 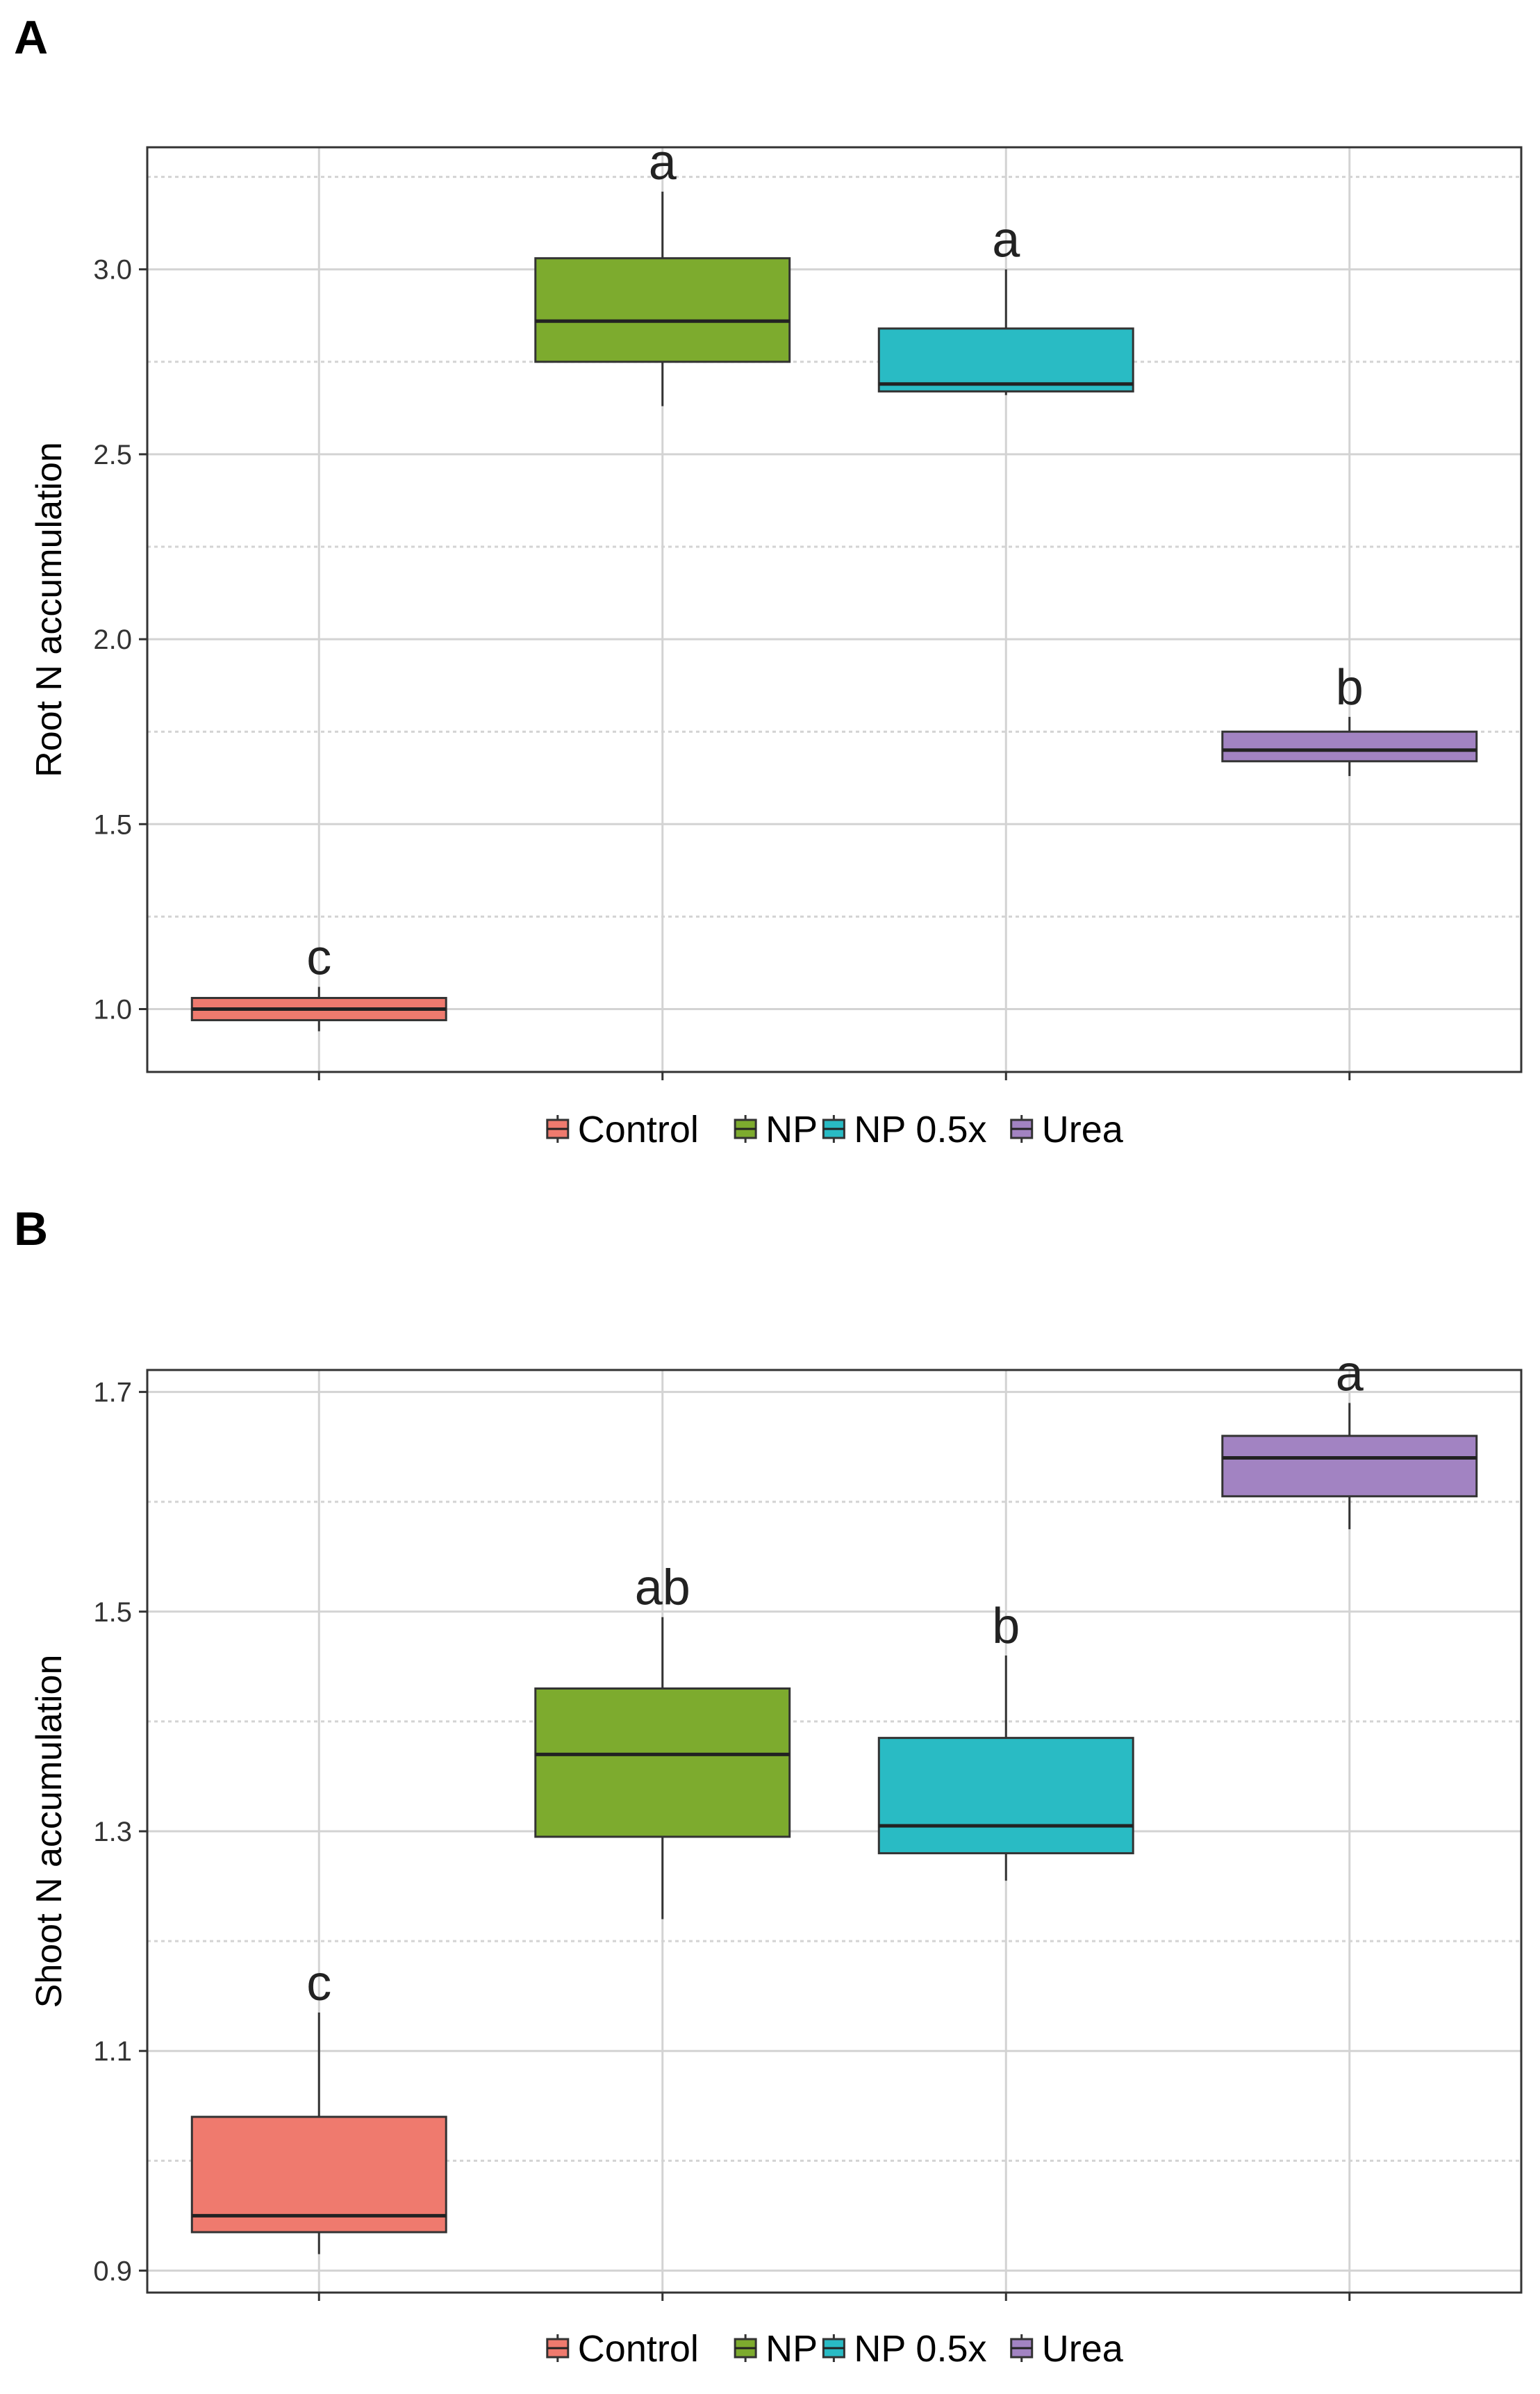 What do you see at coordinates (662, 1588) in the screenshot?
I see `chart-b-letter-np: ab` at bounding box center [662, 1588].